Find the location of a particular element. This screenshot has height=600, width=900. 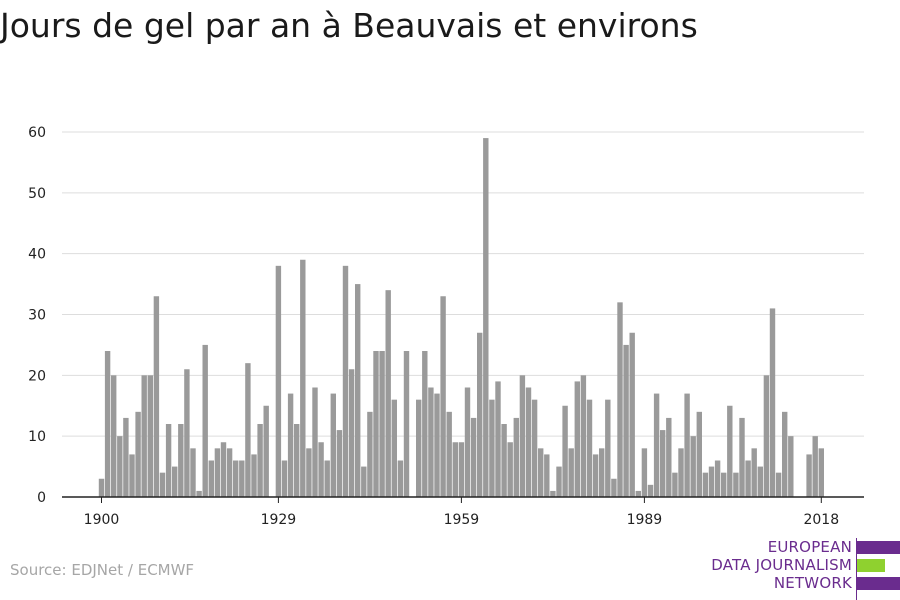

y-tick-label: 50 is located at coordinates (37, 194).